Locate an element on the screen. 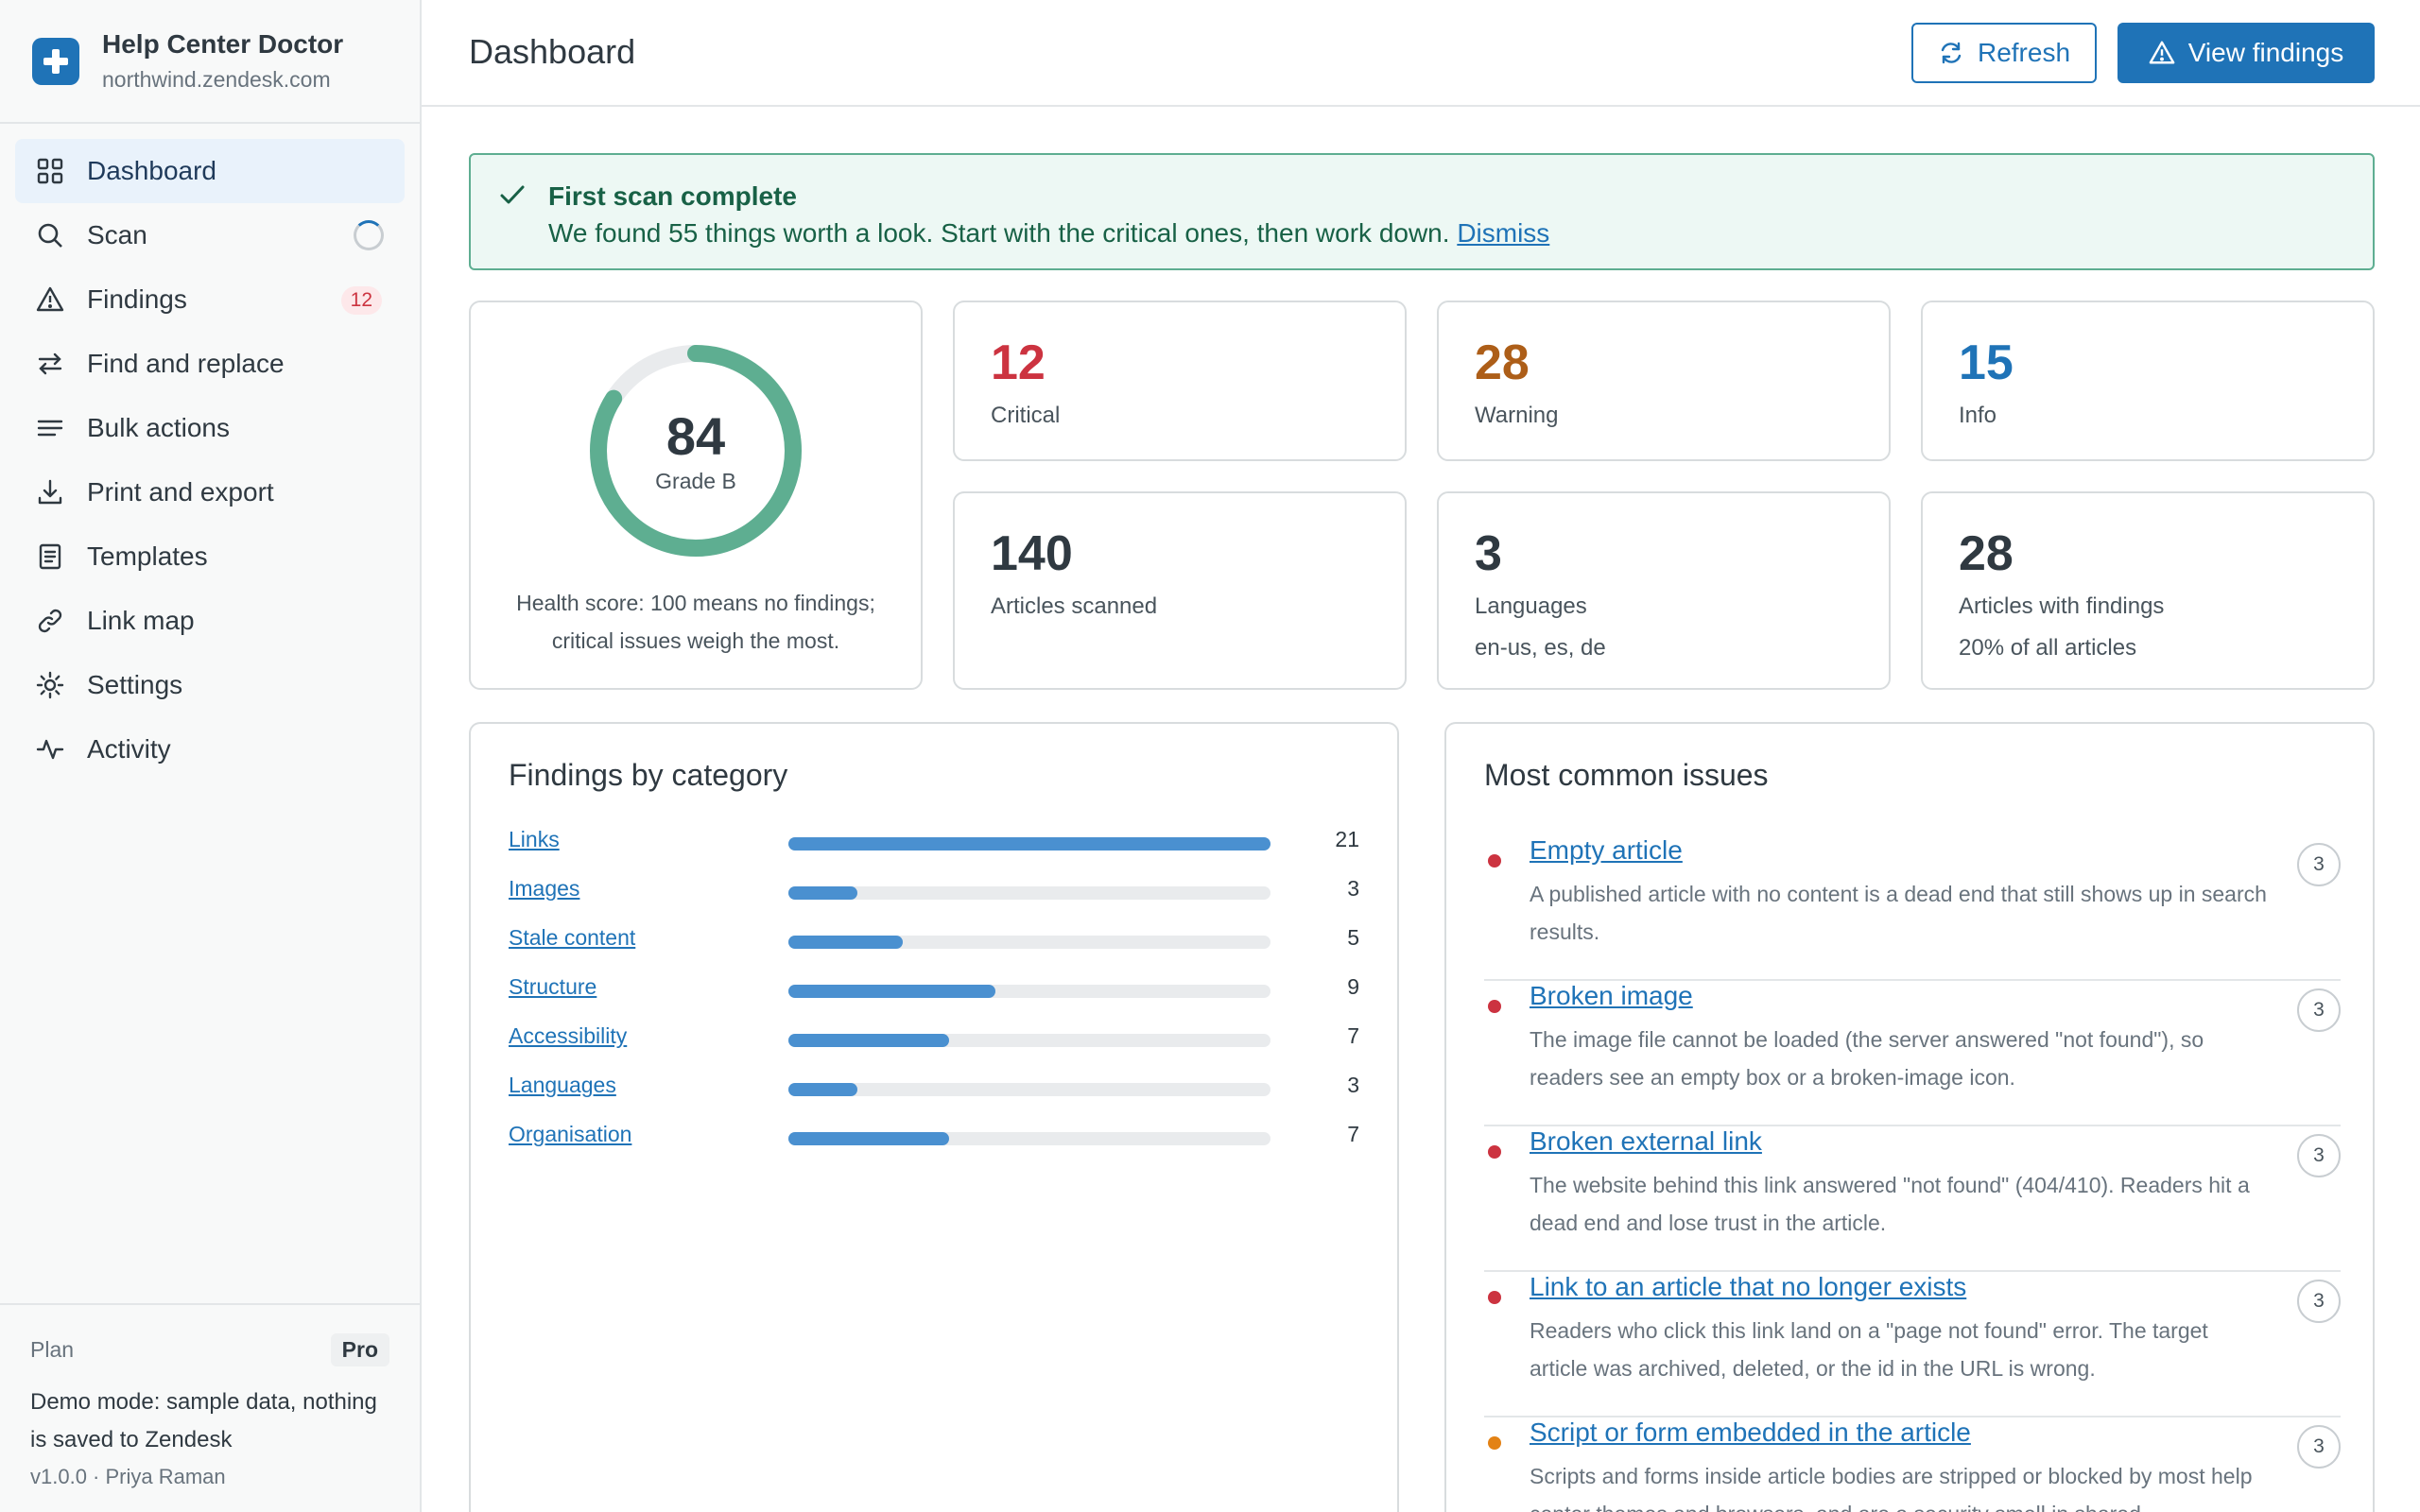  category-row: Stale content 5 is located at coordinates (934, 940).